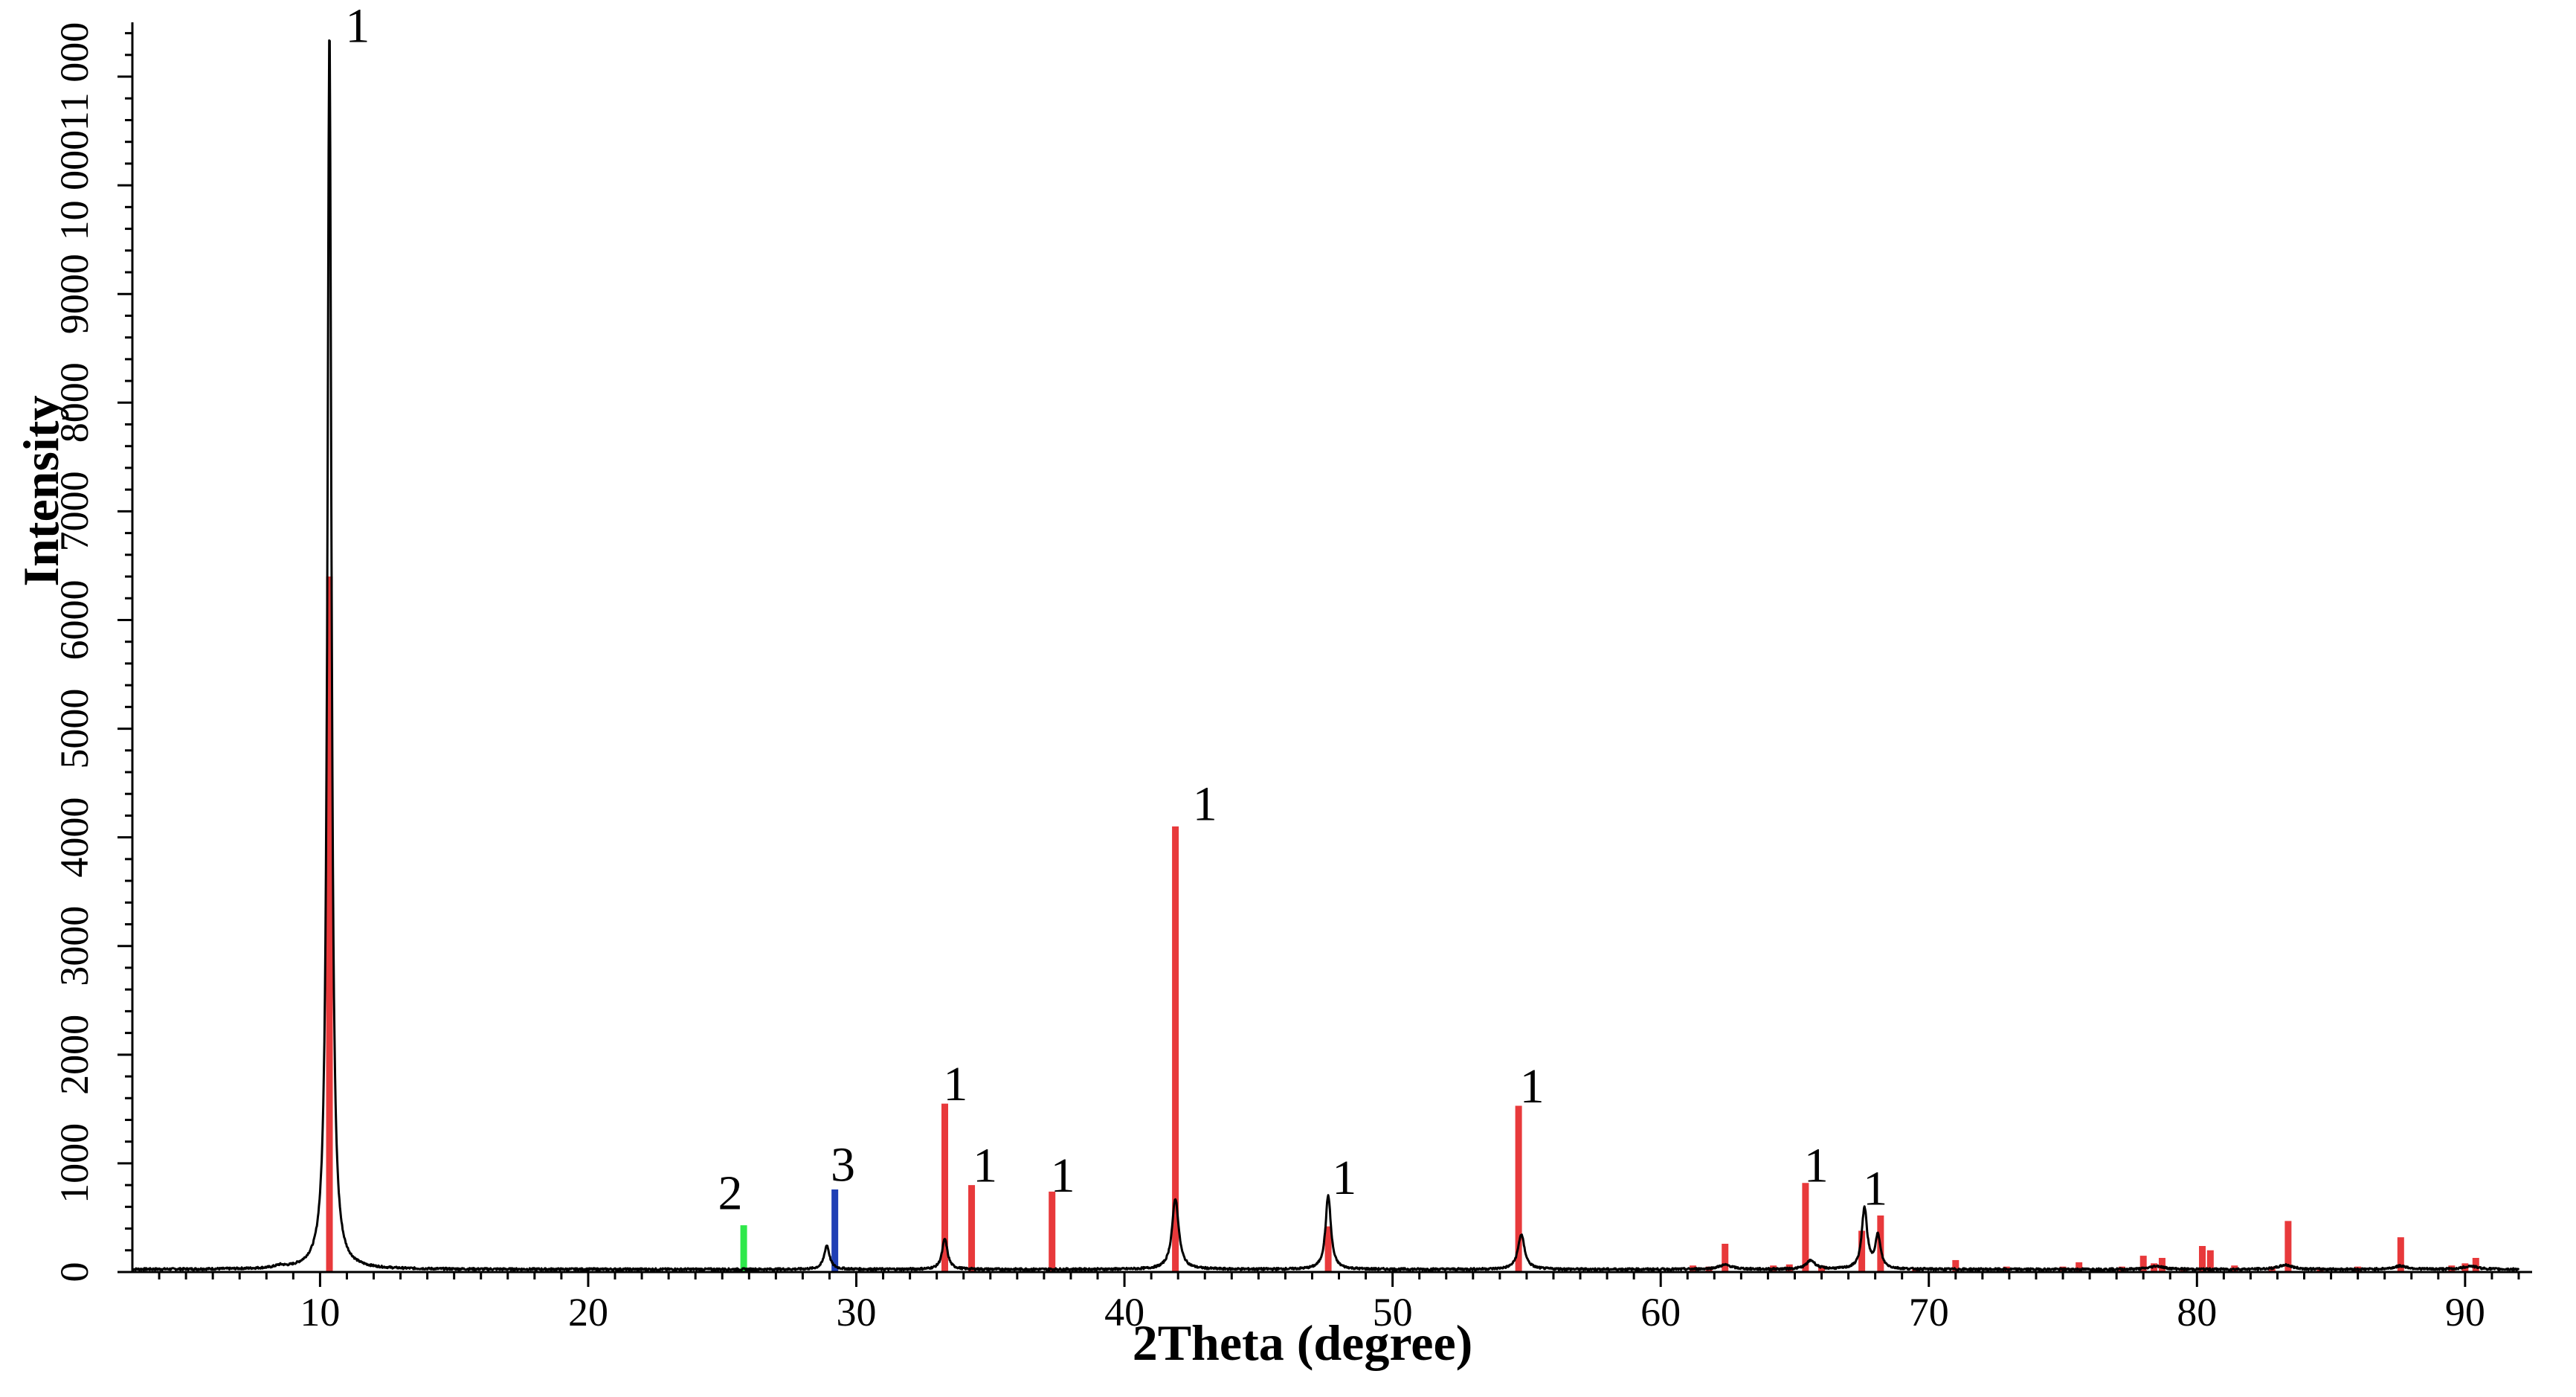 The image size is (2576, 1397). What do you see at coordinates (1929, 1312) in the screenshot?
I see `x-tick-label: 70` at bounding box center [1929, 1312].